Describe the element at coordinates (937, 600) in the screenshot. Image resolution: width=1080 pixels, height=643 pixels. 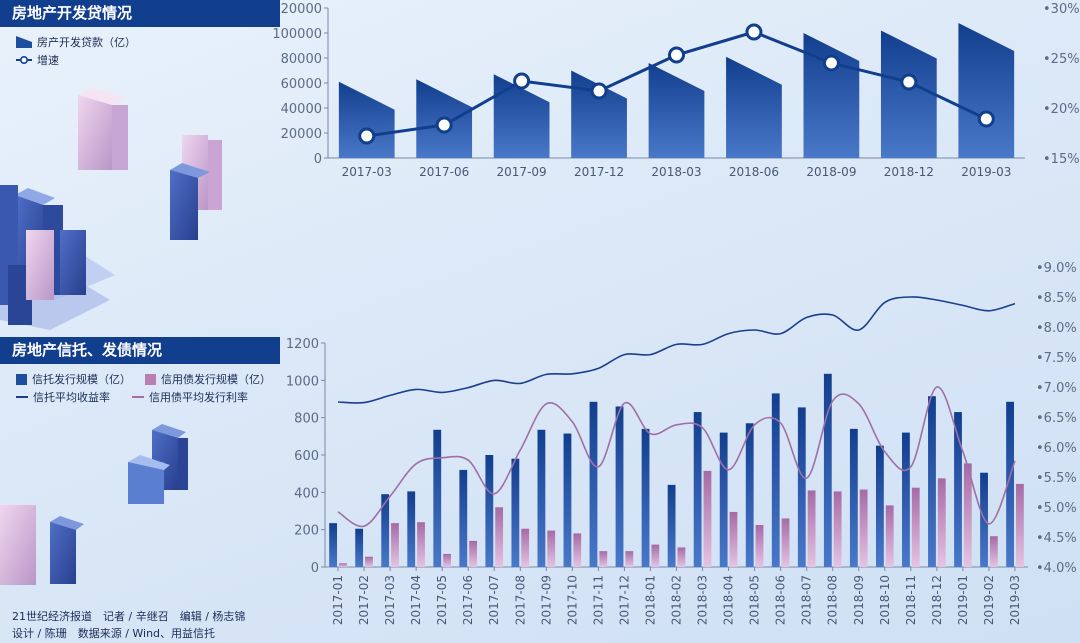
I see `x-tick-label: 2018-12` at that location.